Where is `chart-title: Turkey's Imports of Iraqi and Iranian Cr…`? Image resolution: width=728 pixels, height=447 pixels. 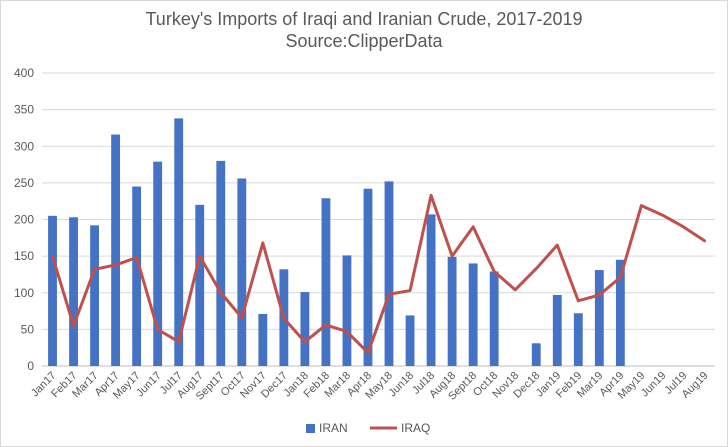
chart-title: Turkey's Imports of Iraqi and Iranian Cr… is located at coordinates (364, 19).